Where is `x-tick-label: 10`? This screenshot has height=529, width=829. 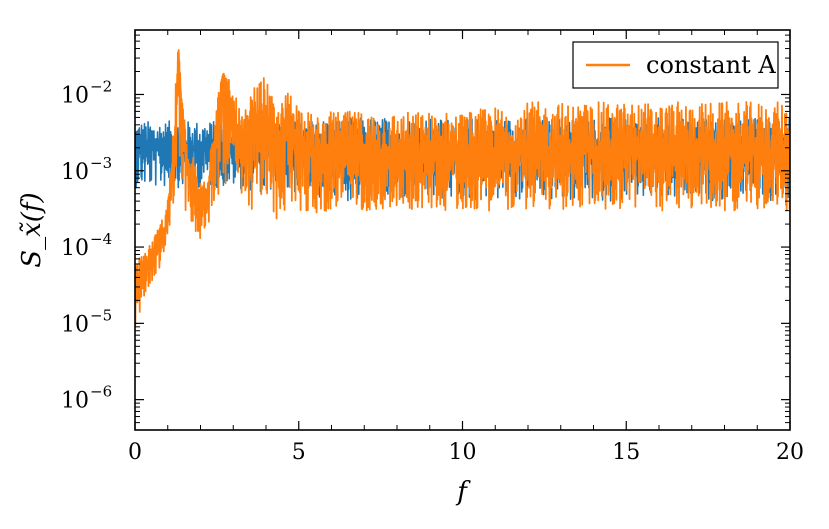 x-tick-label: 10 is located at coordinates (463, 452).